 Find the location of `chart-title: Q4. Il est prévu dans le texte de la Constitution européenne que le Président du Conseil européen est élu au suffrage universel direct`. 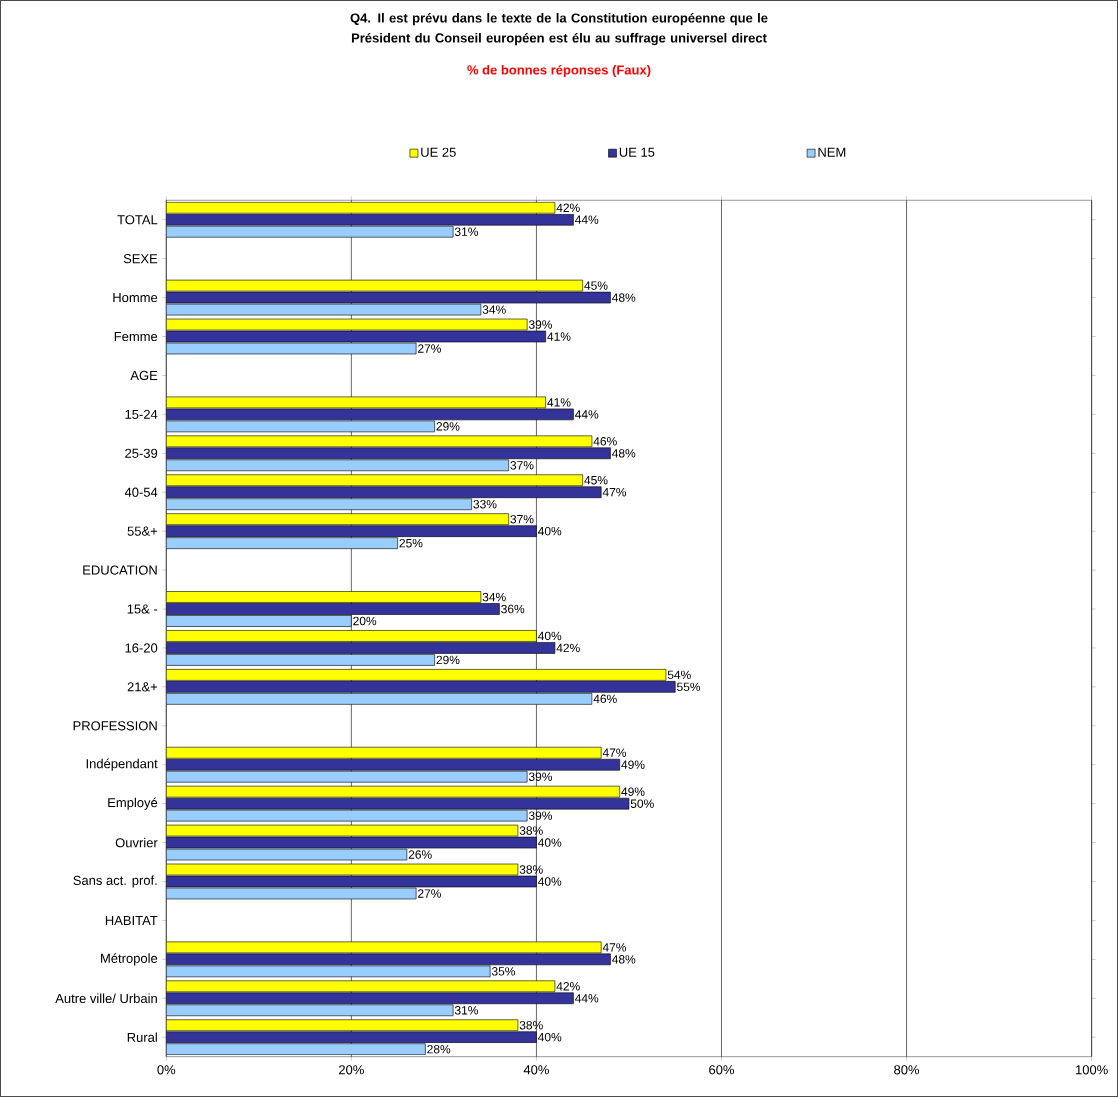

chart-title: Q4. Il est prévu dans le texte de la Constitution européenne que le Président du Conseil européen est élu au suffrage universel direct is located at coordinates (559, 29).